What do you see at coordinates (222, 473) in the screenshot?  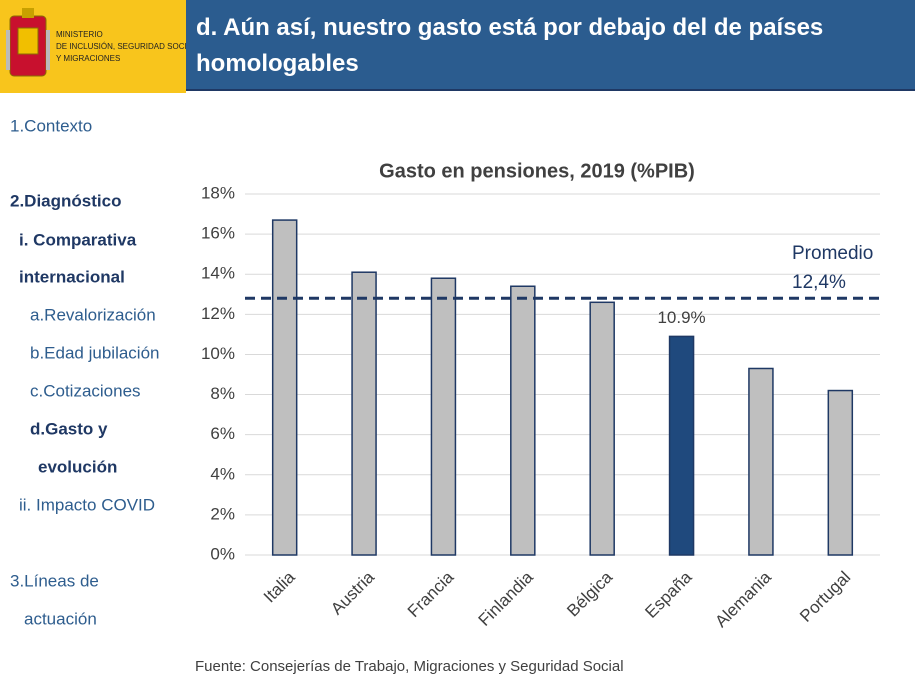 I see `y-tick-label: 4%` at bounding box center [222, 473].